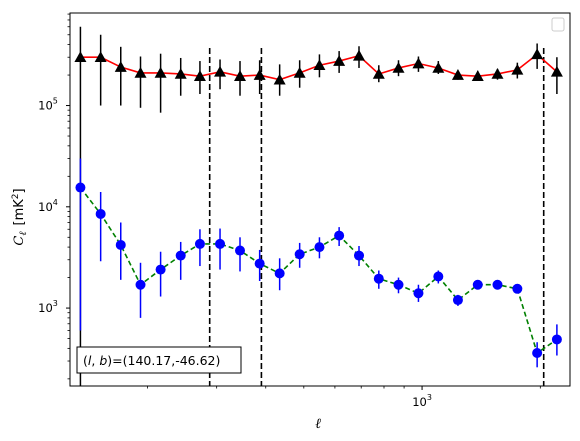  Describe the element at coordinates (16, 196) in the screenshot. I see `y-axis-label-units-sup: 2` at that location.